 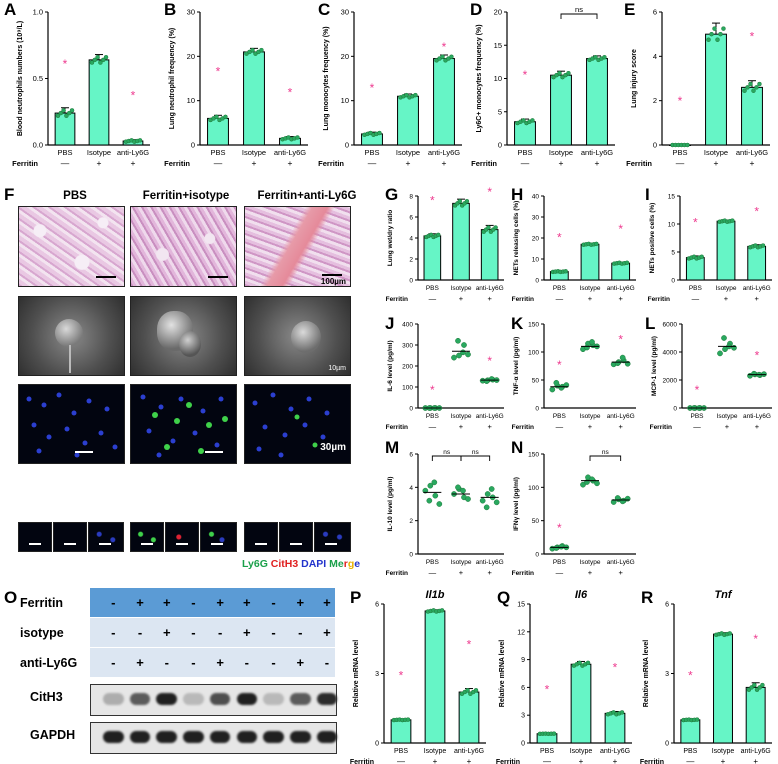 What do you see at coordinates (106, 537) in the screenshot?
I see `channel-pbs-merge` at bounding box center [106, 537].